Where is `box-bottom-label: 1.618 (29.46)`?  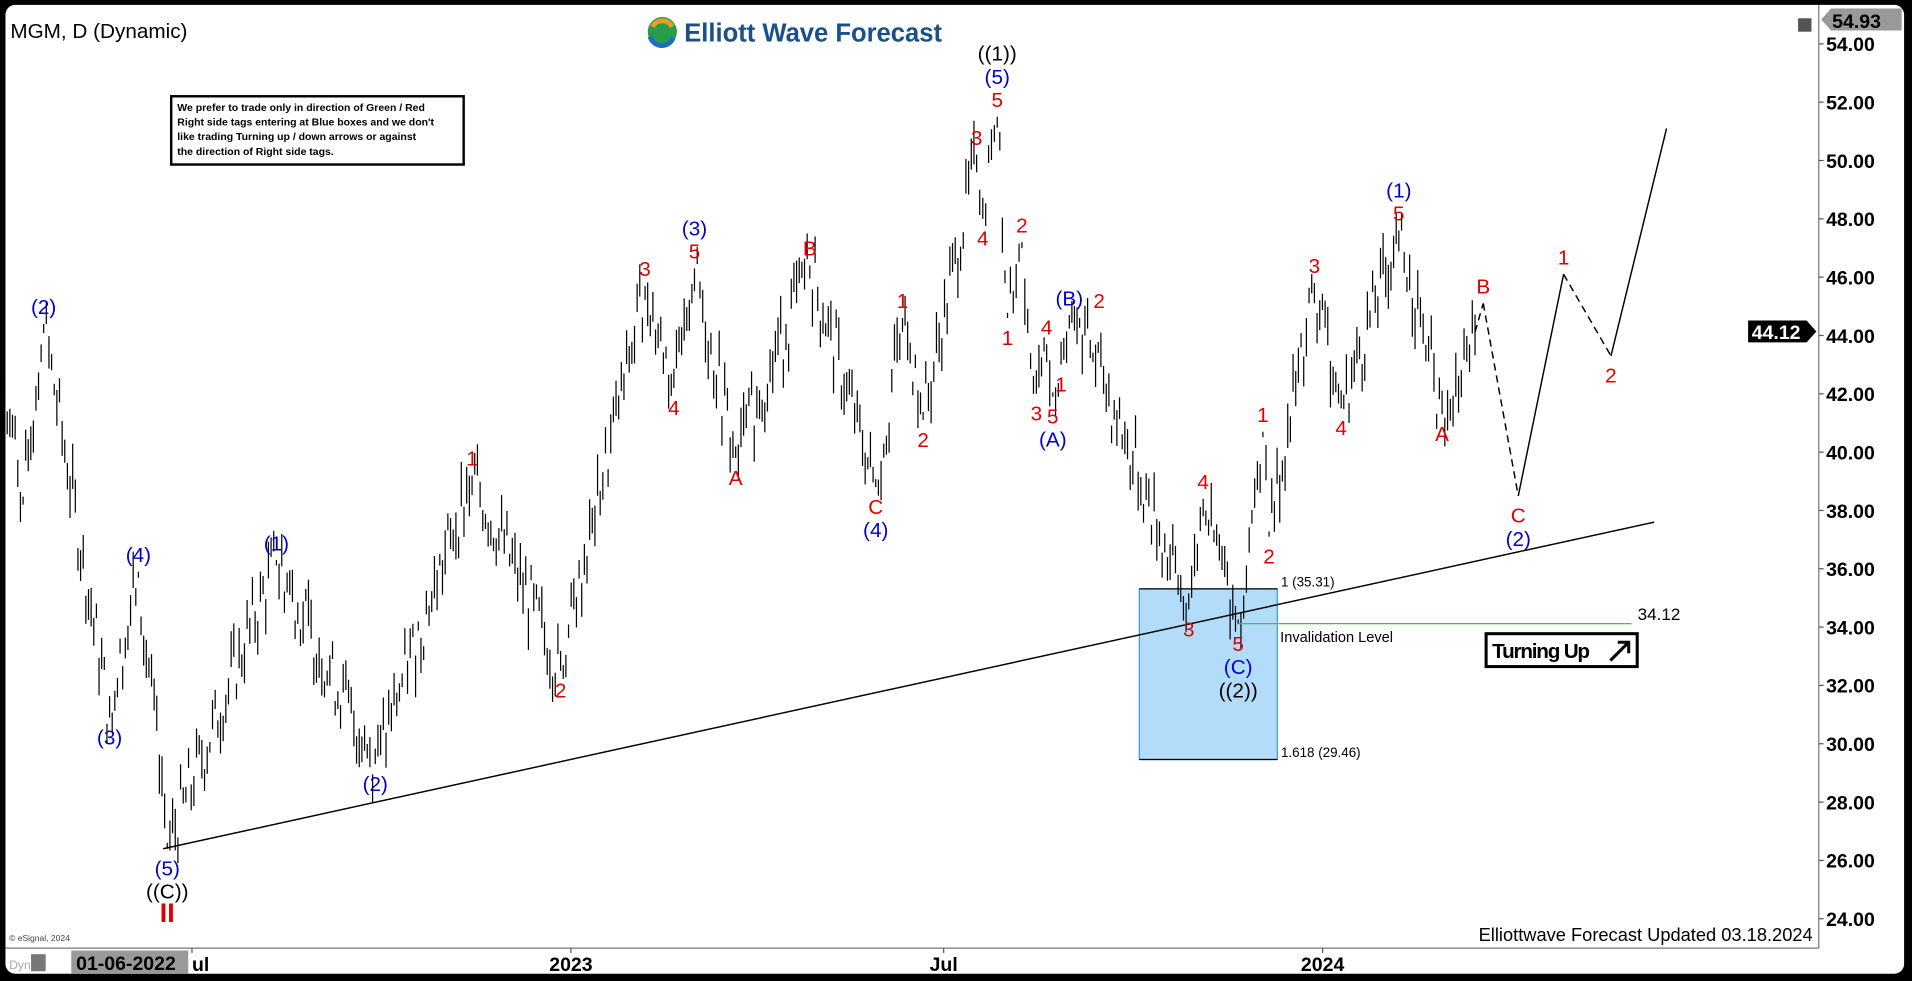
box-bottom-label: 1.618 (29.46) is located at coordinates (1321, 752).